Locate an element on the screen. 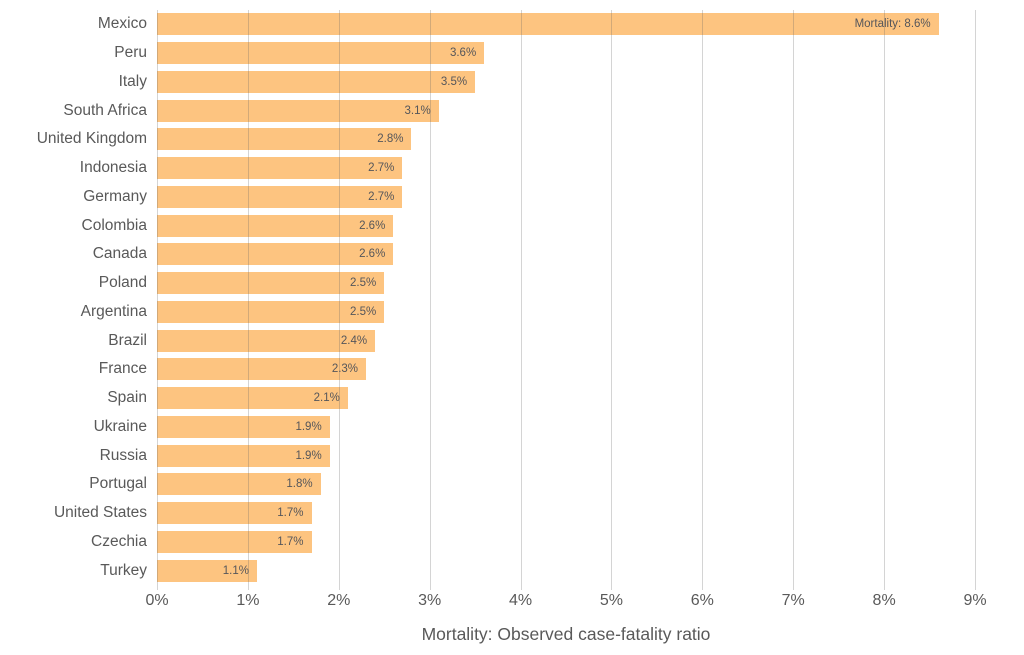 Image resolution: width=1024 pixels, height=655 pixels. x-tick-label: 2% is located at coordinates (339, 600).